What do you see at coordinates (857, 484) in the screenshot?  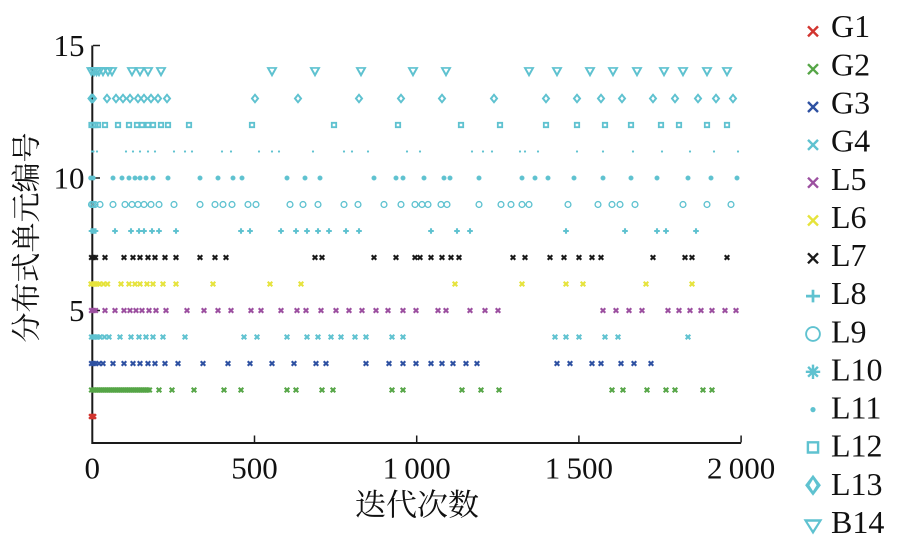 I see `svg-text: L13` at bounding box center [857, 484].